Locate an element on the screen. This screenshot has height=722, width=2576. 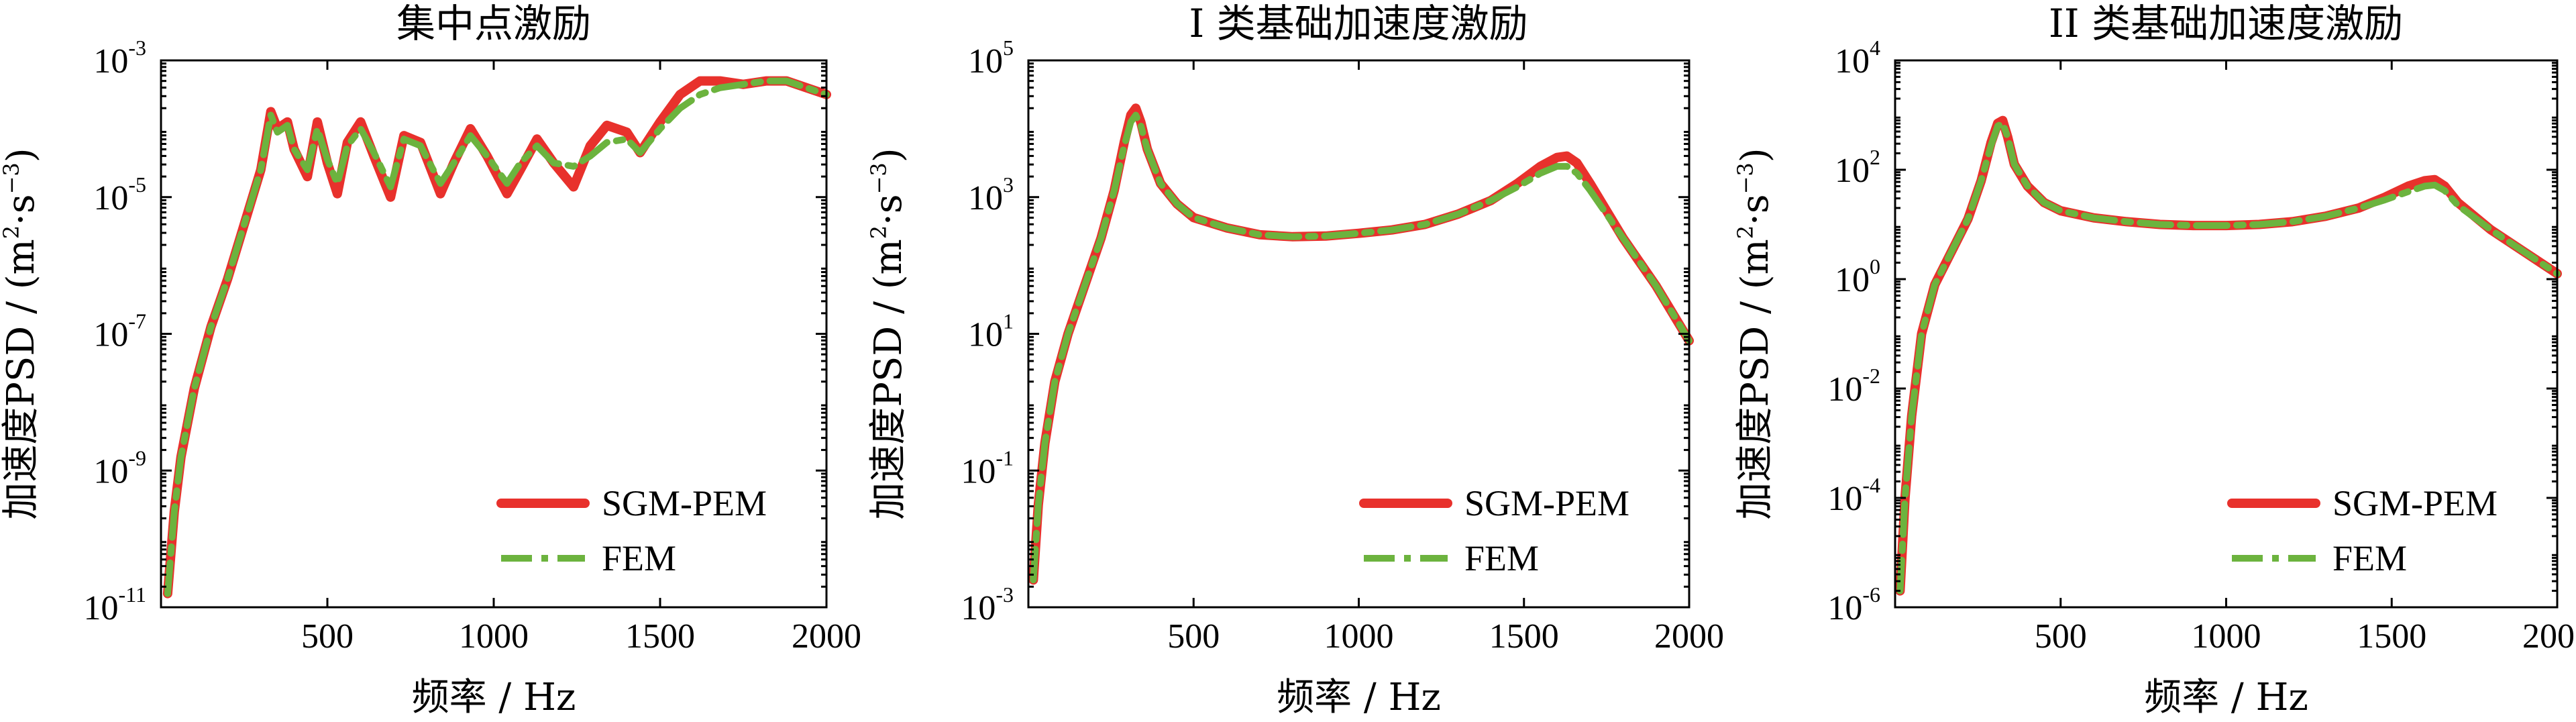
y-tick-exponent: 0 is located at coordinates (1875, 266).